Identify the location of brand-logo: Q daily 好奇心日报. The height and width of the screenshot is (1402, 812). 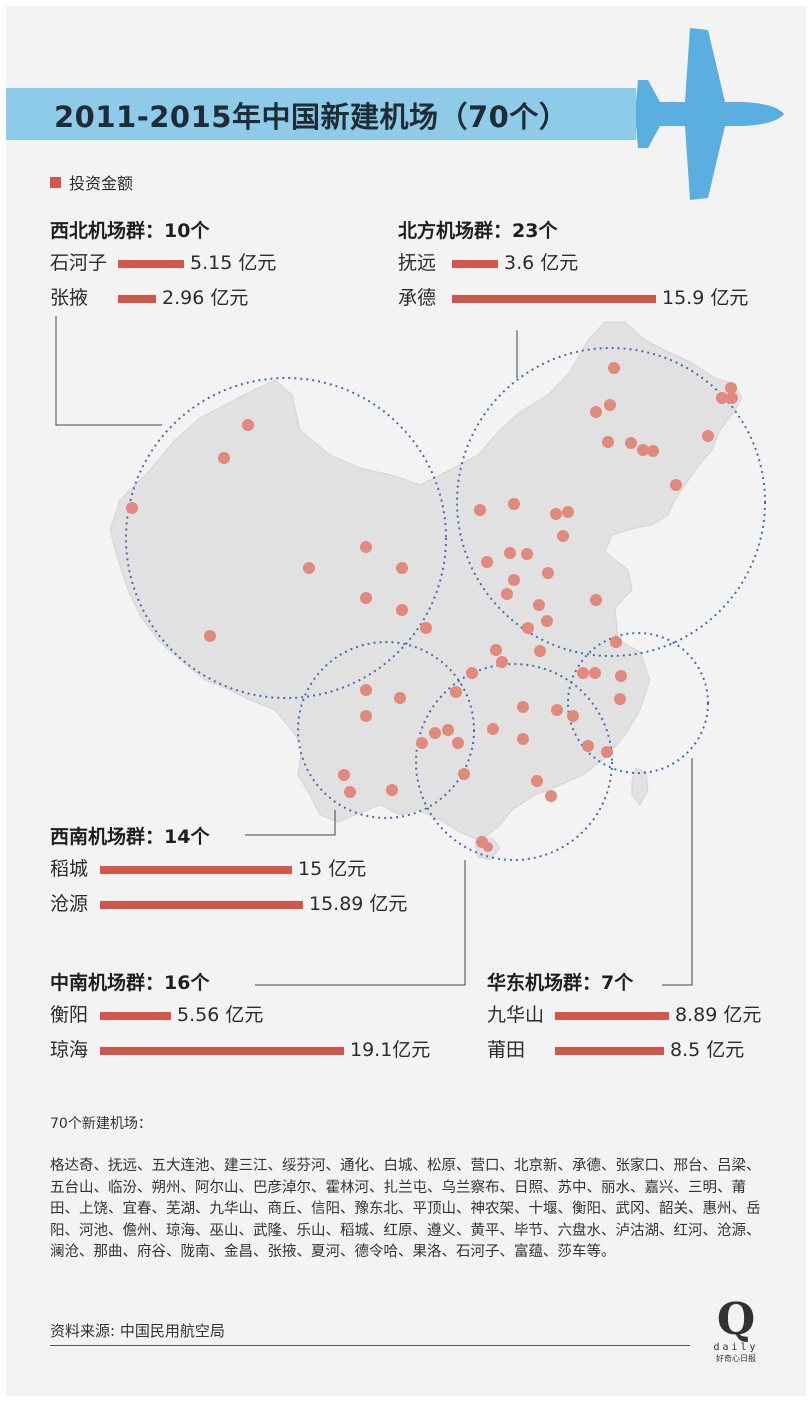
(736, 1331).